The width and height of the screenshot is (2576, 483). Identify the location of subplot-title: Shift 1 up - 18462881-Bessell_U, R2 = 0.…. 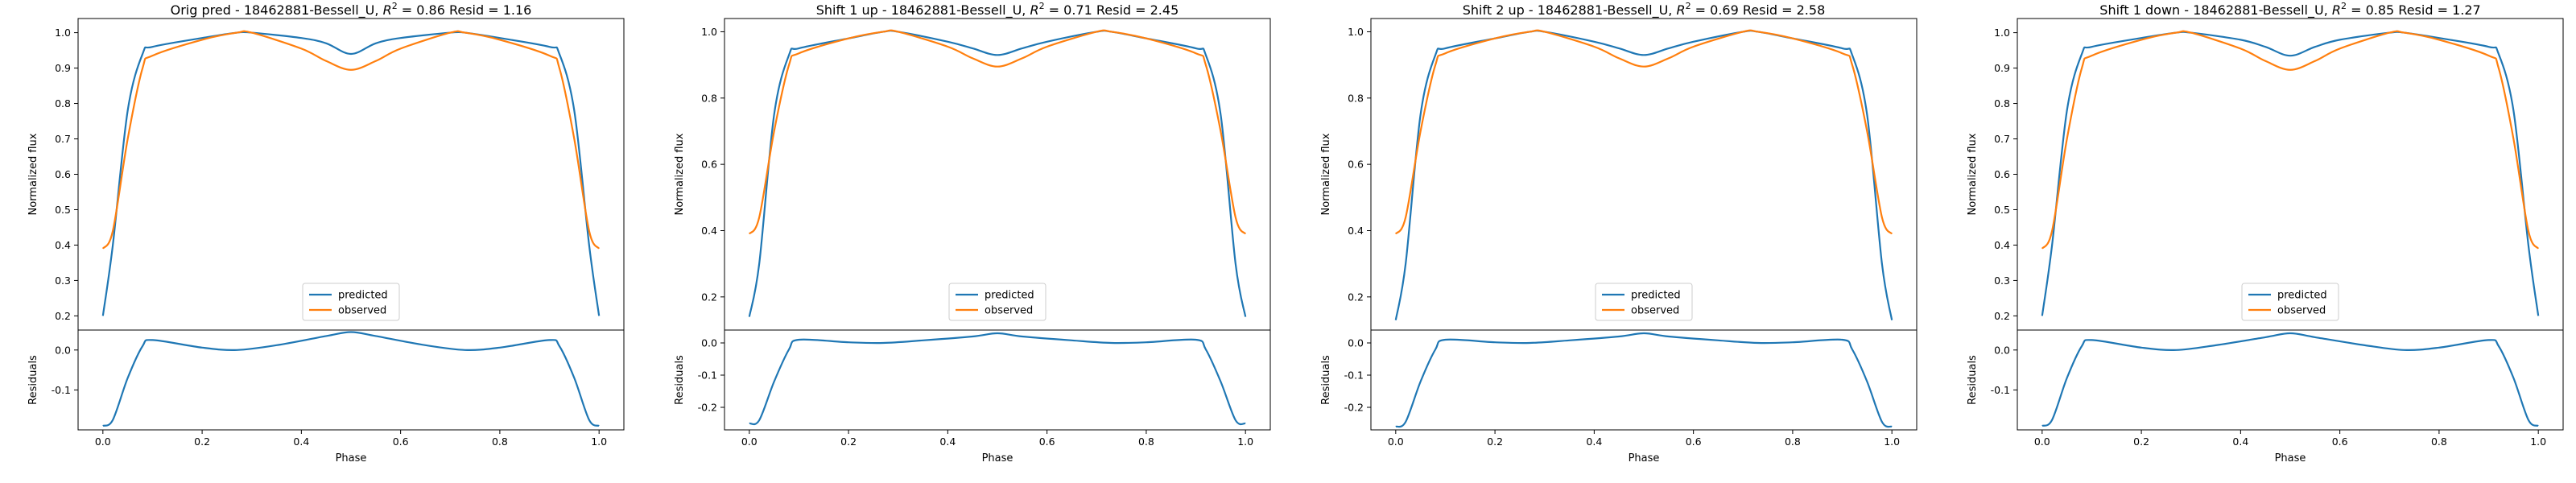
(997, 10).